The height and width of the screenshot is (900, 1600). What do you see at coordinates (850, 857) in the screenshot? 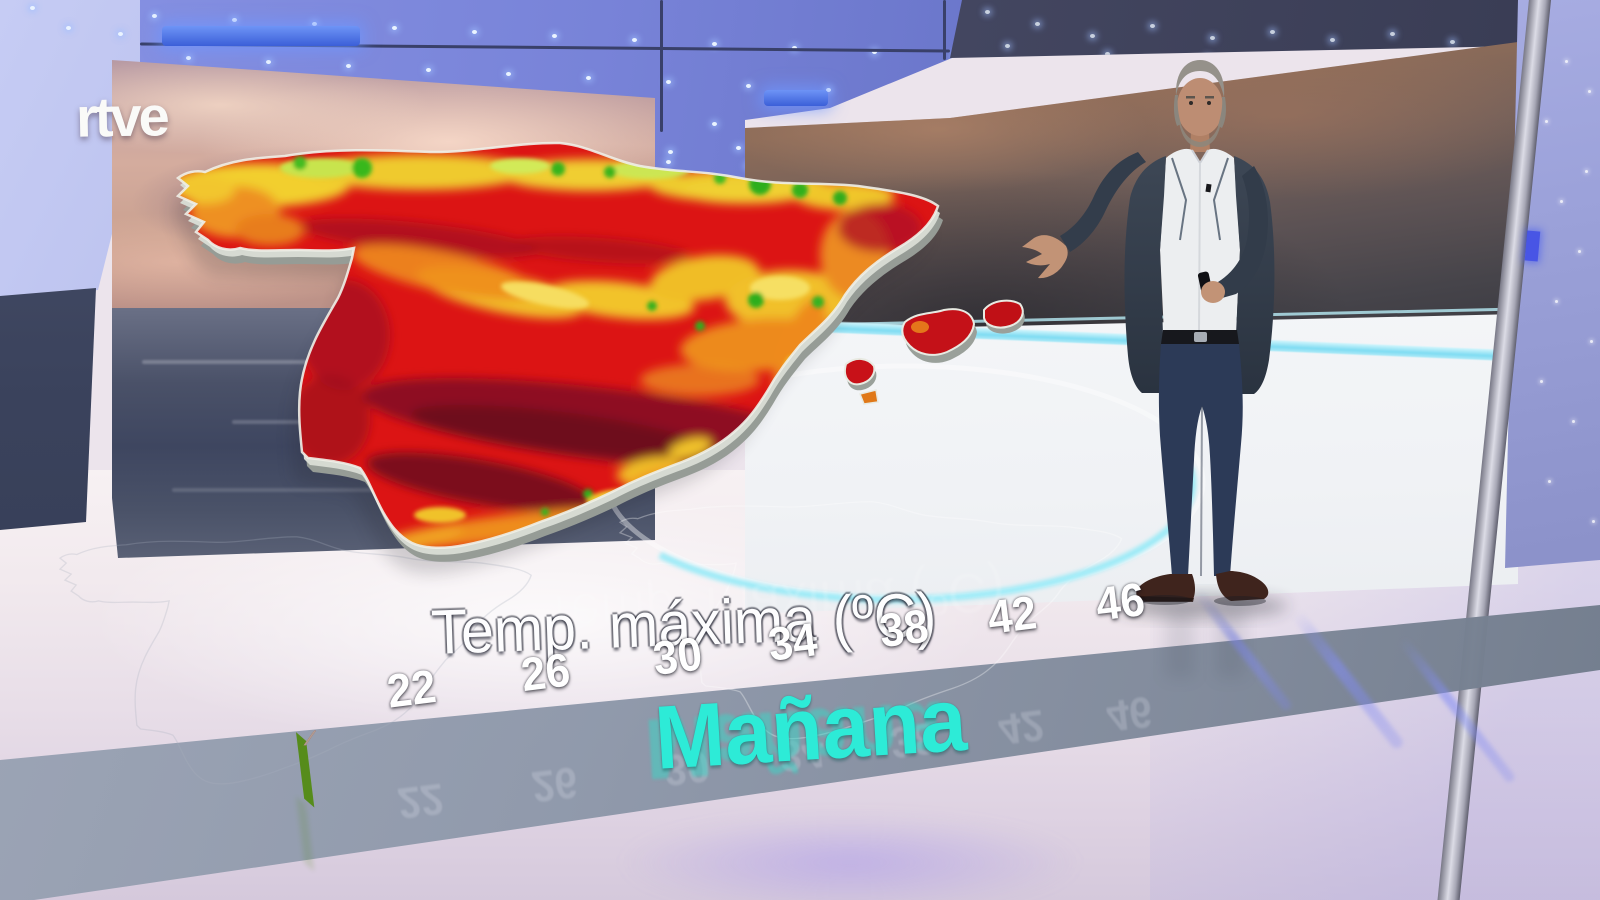
I see `floor-glow` at bounding box center [850, 857].